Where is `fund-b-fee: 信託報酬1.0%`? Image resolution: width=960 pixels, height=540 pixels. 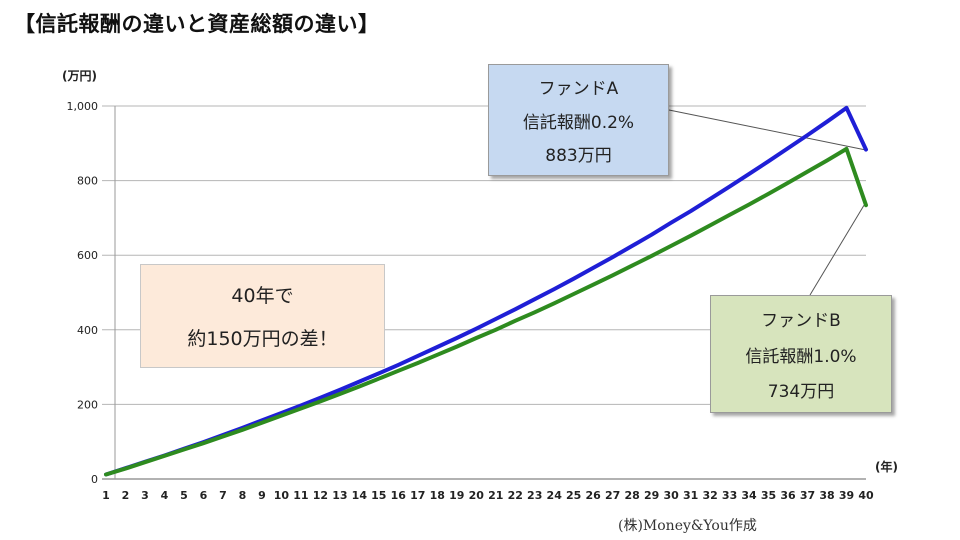
fund-b-fee: 信託報酬1.0% is located at coordinates (801, 356).